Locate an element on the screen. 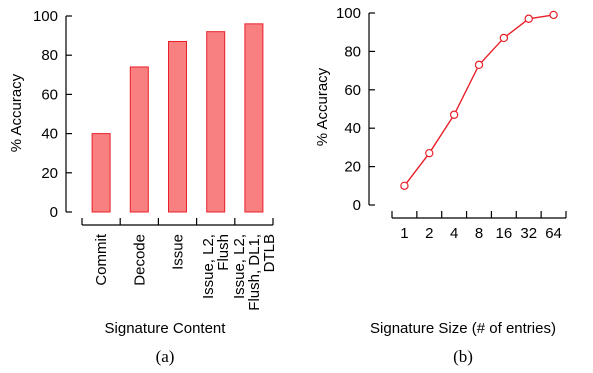 The height and width of the screenshot is (373, 593). caption-a: (a) is located at coordinates (165, 356).